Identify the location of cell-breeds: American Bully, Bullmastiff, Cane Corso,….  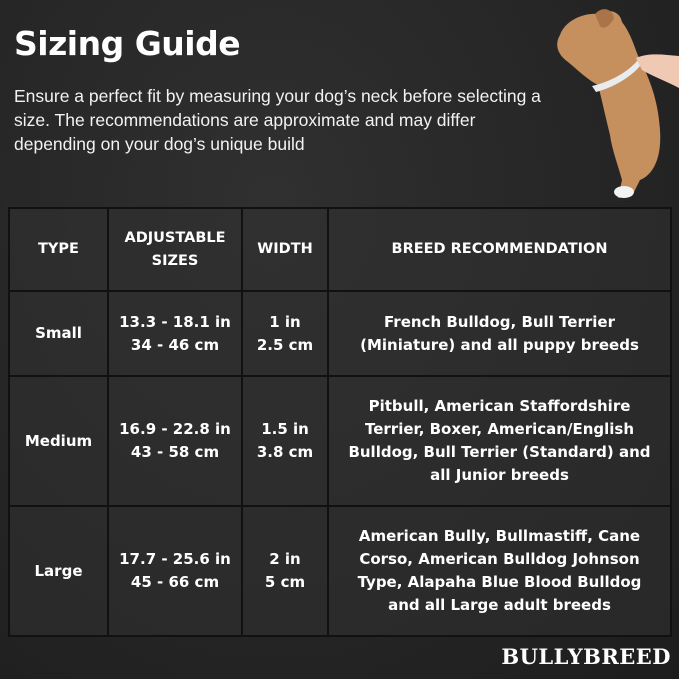
(499, 571).